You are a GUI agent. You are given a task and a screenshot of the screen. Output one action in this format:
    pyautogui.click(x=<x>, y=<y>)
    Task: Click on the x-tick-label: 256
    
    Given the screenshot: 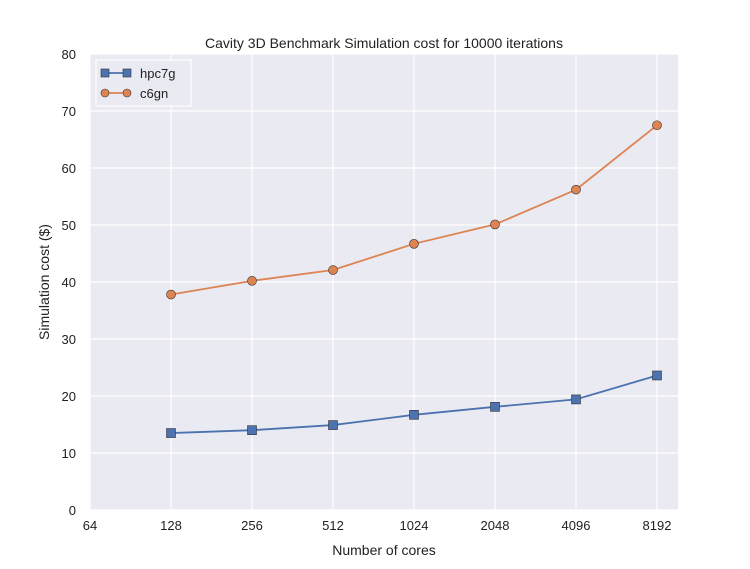 What is the action you would take?
    pyautogui.click(x=252, y=525)
    